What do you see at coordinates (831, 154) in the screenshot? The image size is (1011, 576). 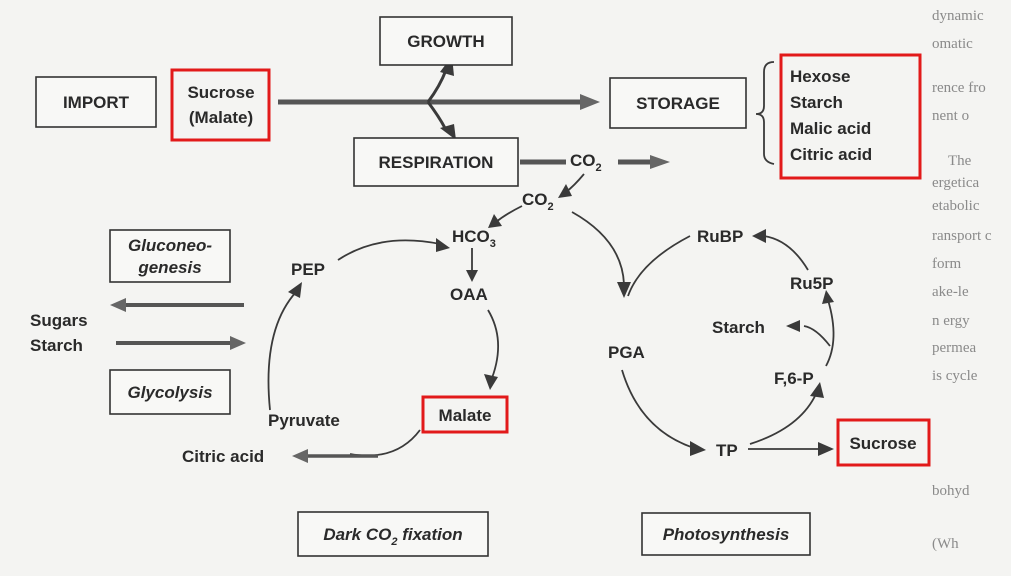 I see `storage-item-citric-acid: Citric acid` at bounding box center [831, 154].